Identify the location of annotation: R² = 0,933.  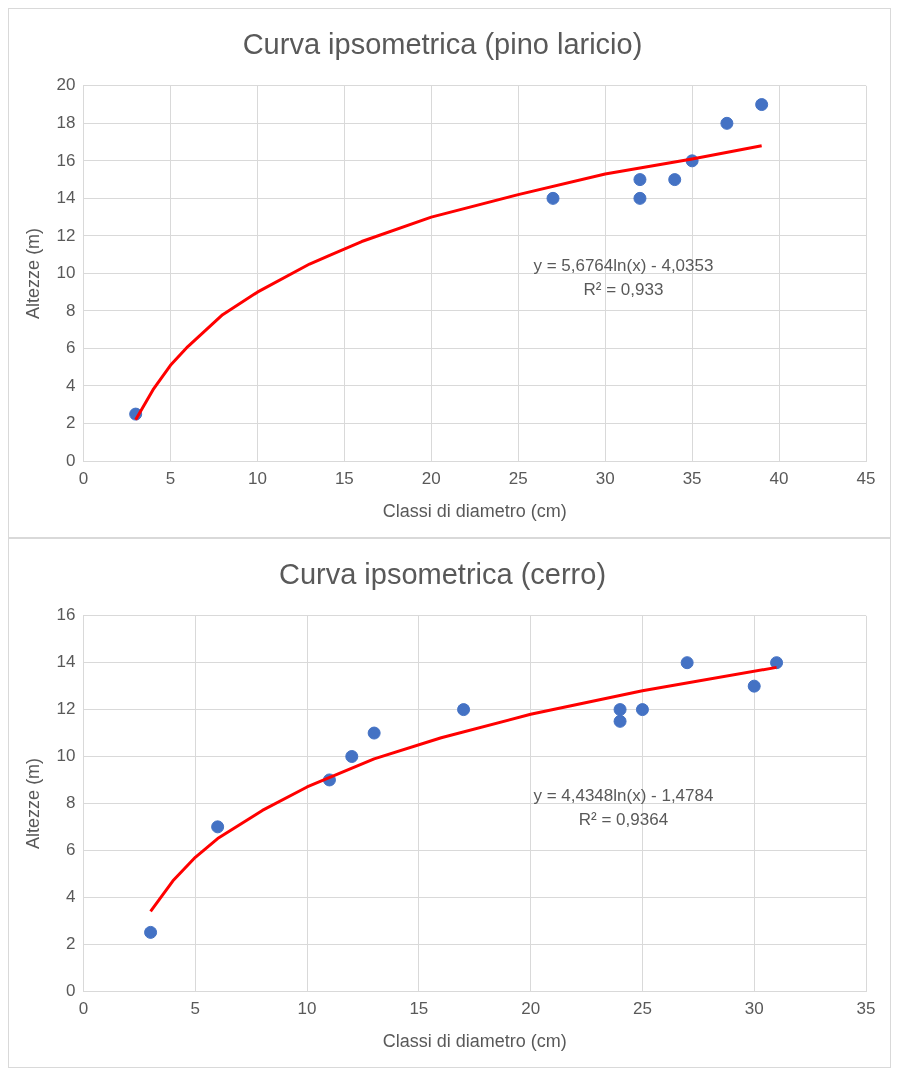
(623, 289).